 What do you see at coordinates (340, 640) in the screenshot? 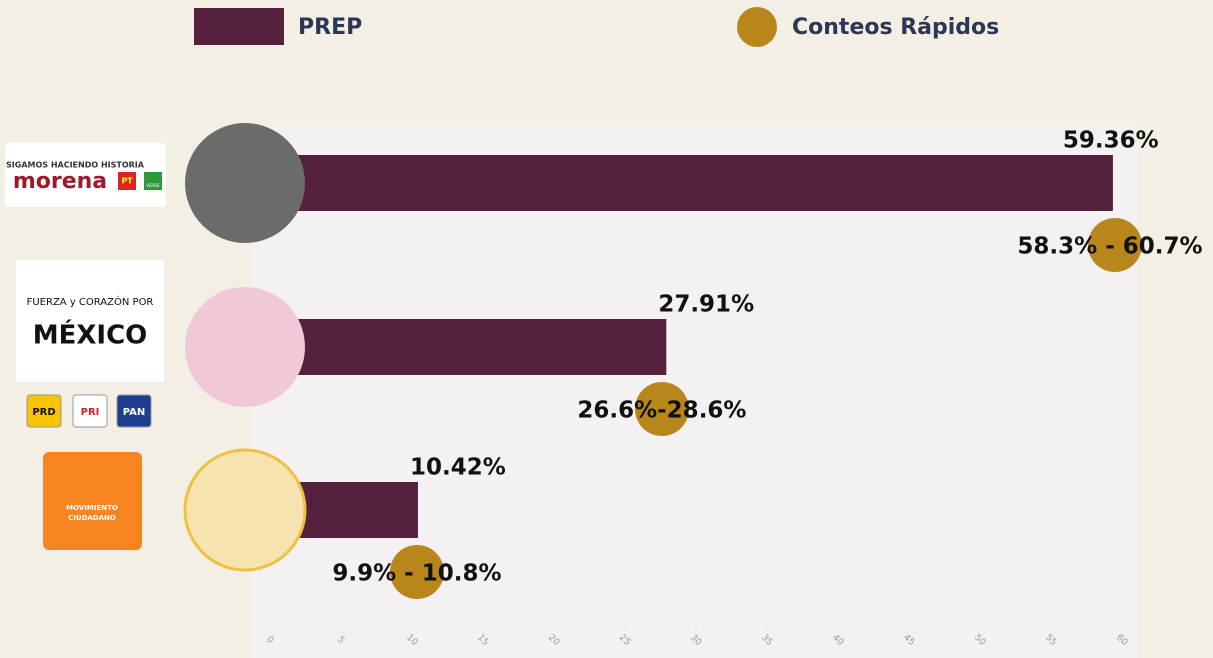
I see `x-tick-label: 5` at bounding box center [340, 640].